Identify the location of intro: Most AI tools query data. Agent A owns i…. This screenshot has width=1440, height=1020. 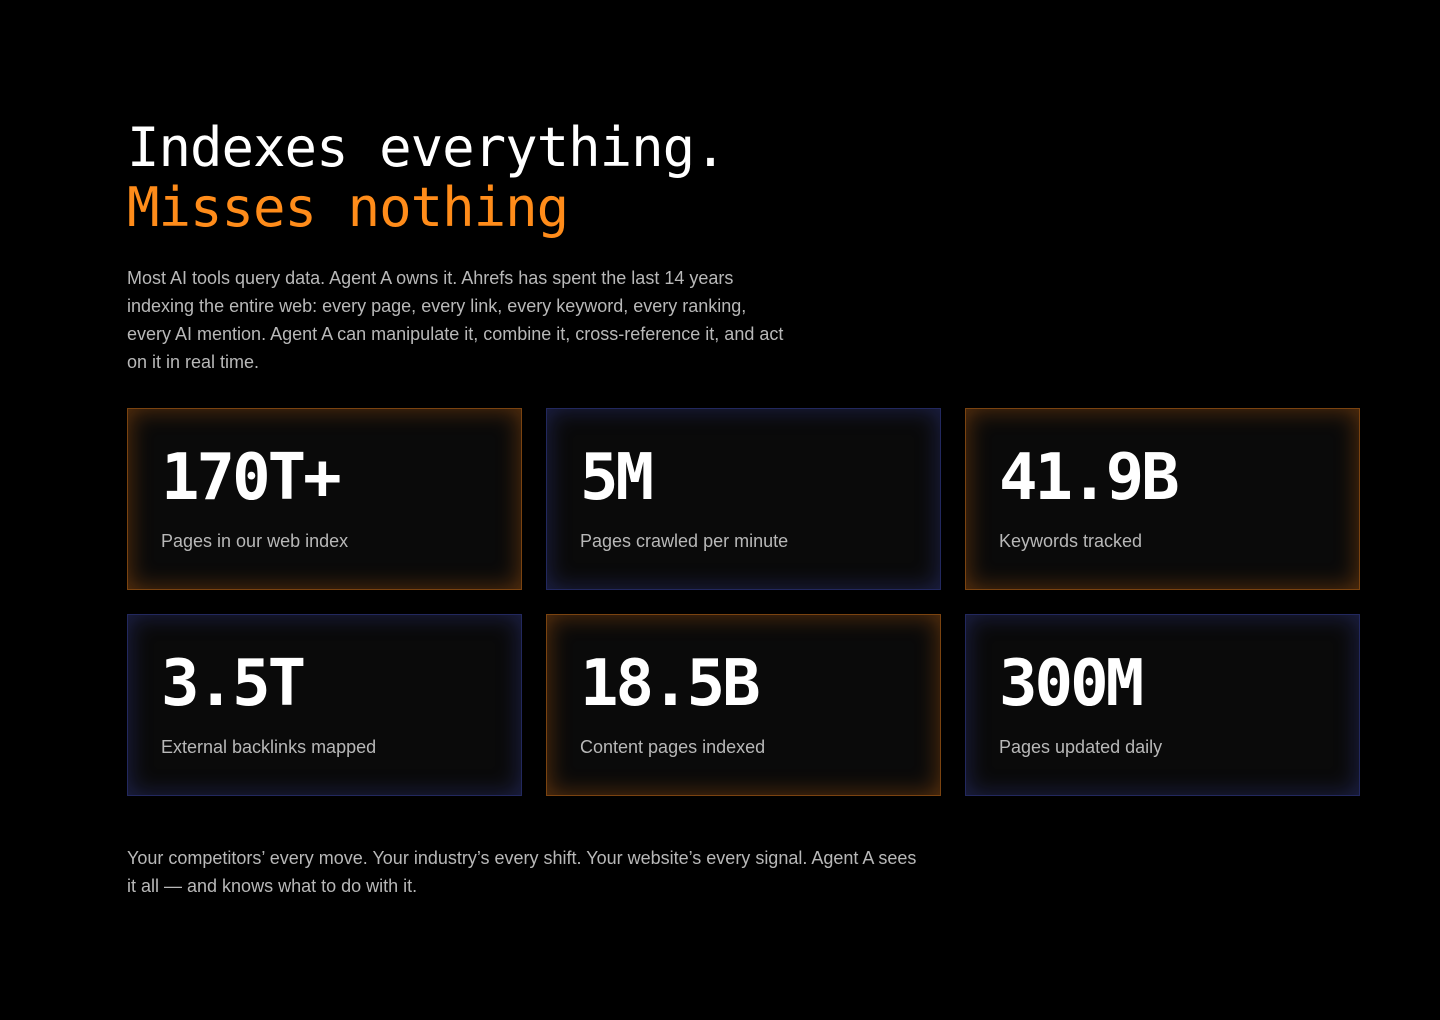
(455, 320).